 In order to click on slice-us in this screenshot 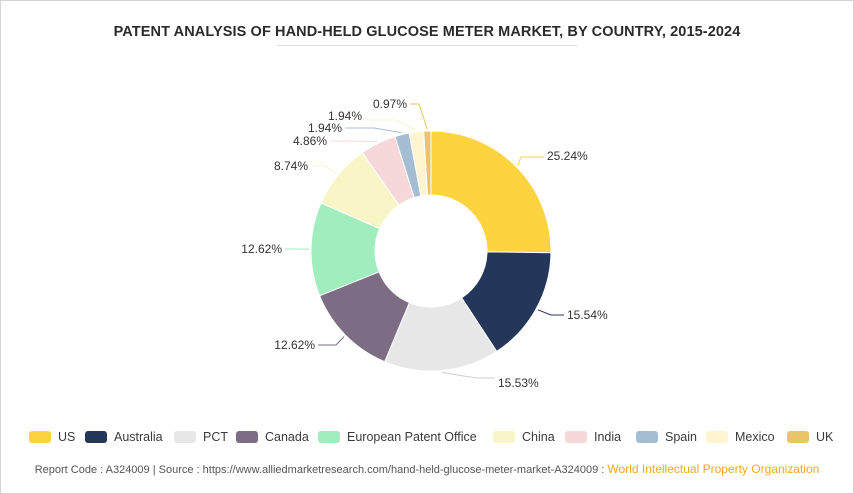, I will do `click(491, 192)`.